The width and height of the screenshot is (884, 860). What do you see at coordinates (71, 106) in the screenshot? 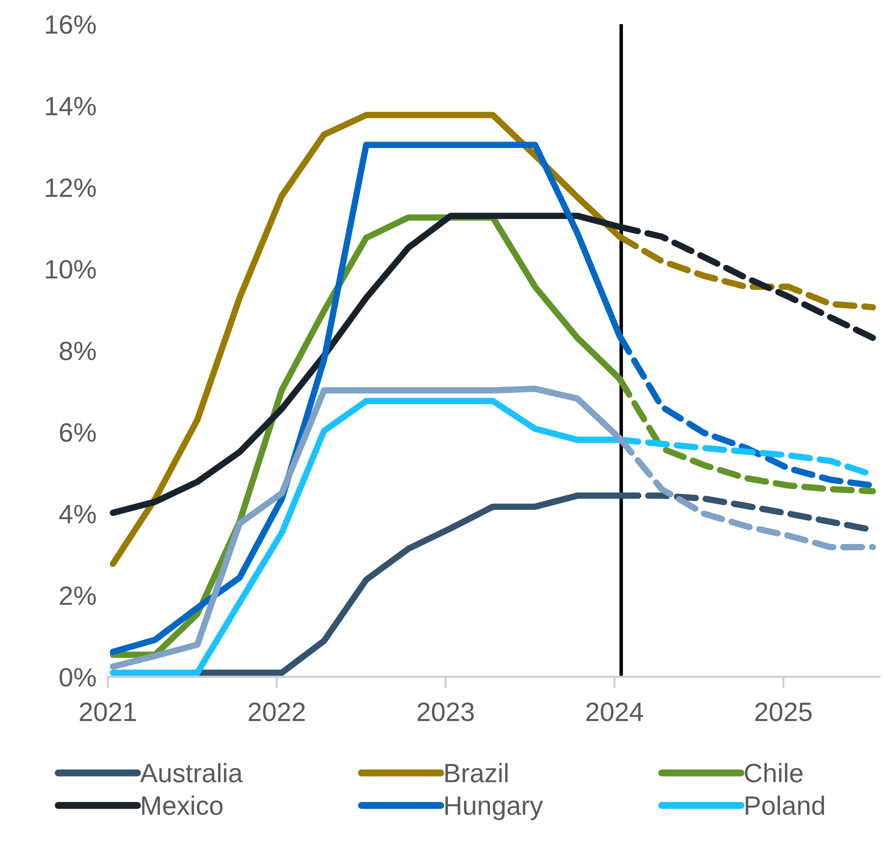
I see `y-tick-label: 14%` at bounding box center [71, 106].